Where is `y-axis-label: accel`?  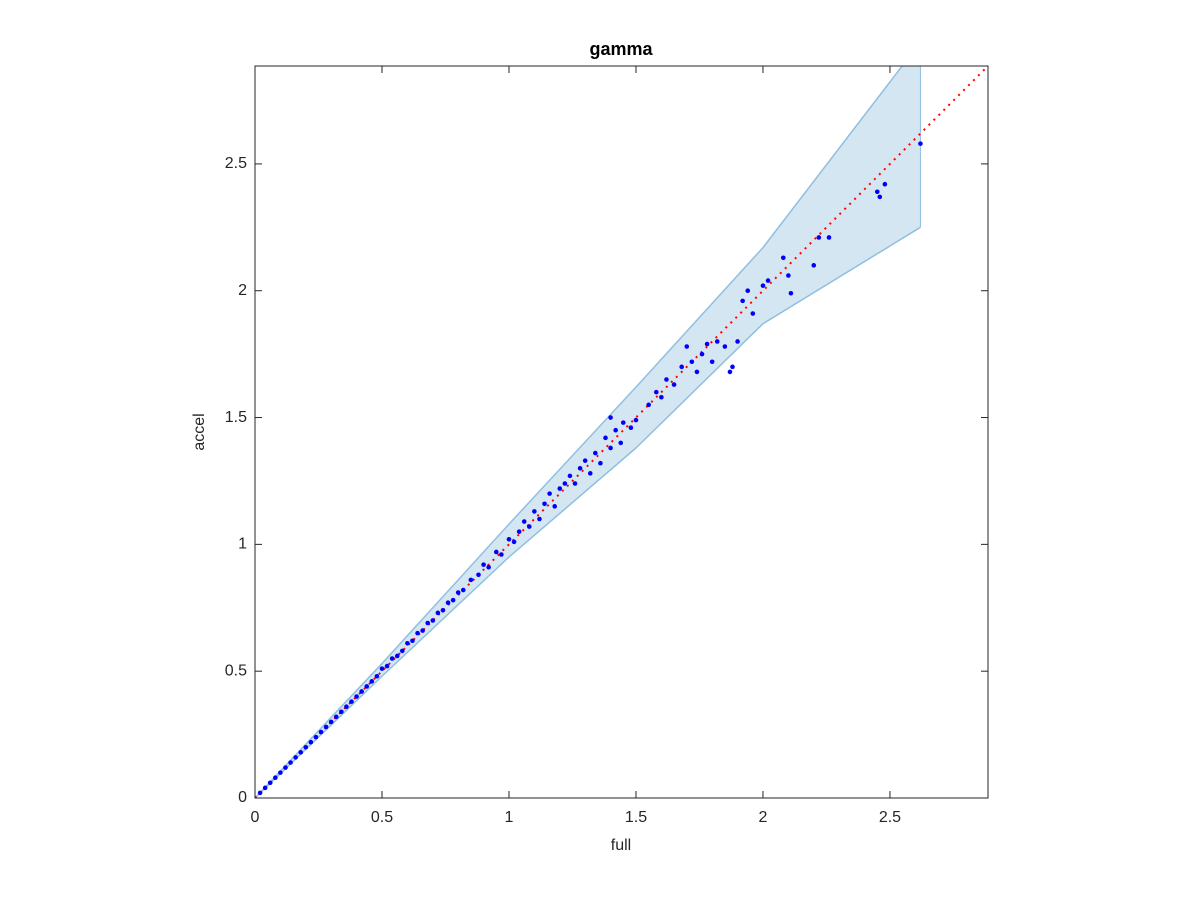
y-axis-label: accel is located at coordinates (199, 431).